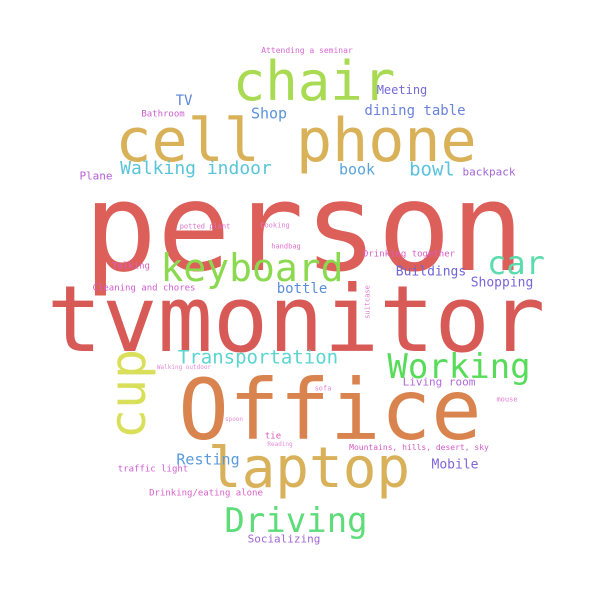 The image size is (600, 600). Describe the element at coordinates (330, 410) in the screenshot. I see `word-office: Office` at that location.